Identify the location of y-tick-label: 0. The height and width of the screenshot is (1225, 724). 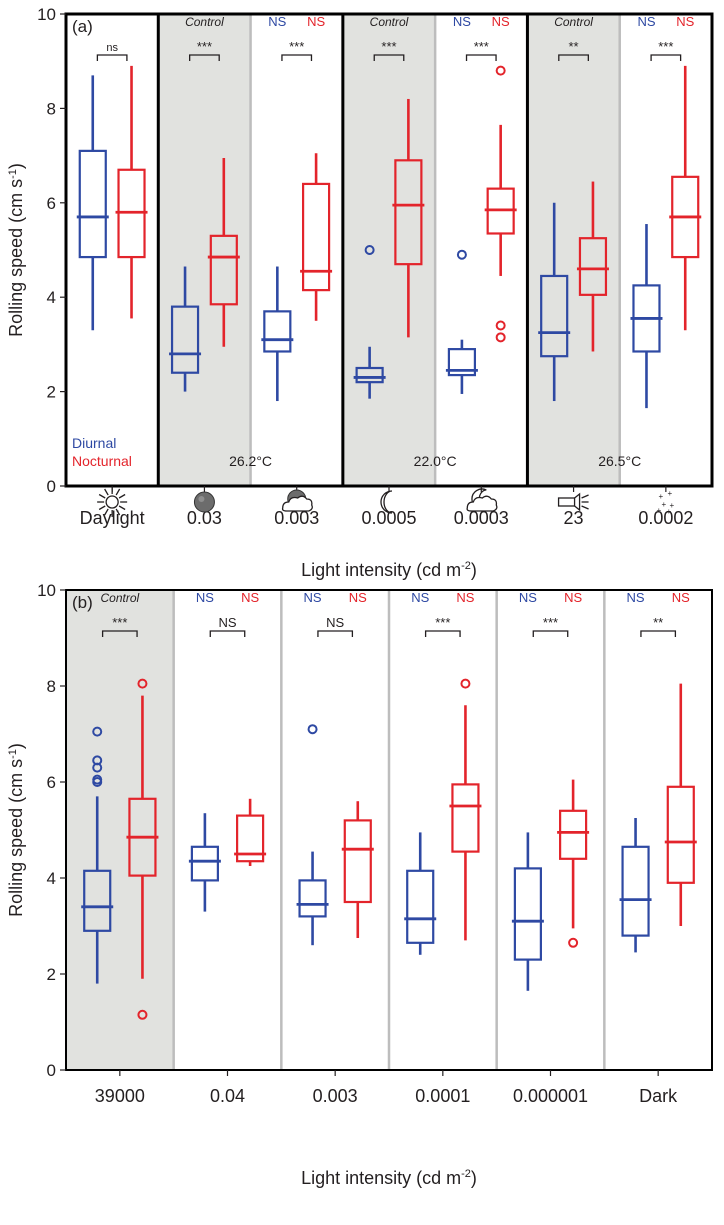
(51, 1070).